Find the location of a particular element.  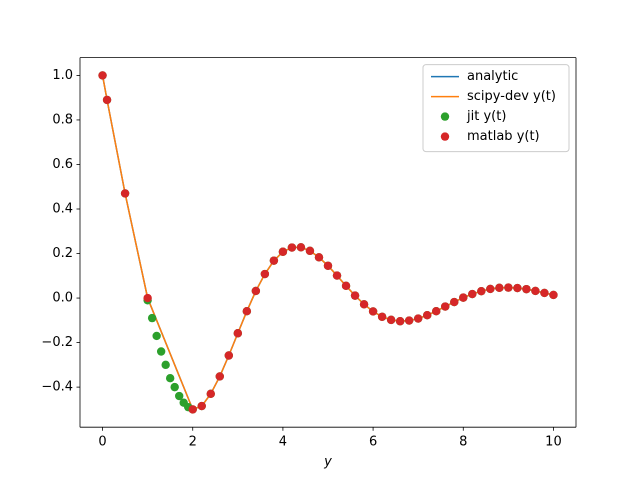

legend-label: scipy-dev y(t) is located at coordinates (511, 96).